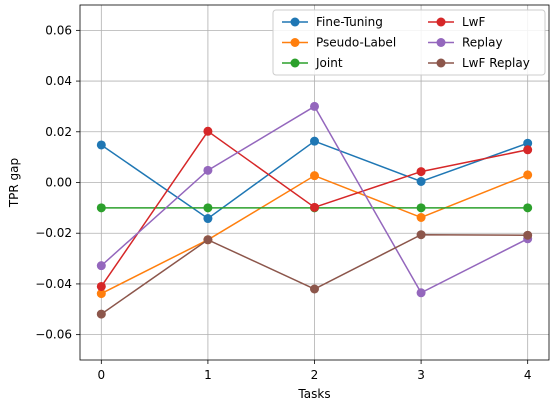 The width and height of the screenshot is (551, 404). Describe the element at coordinates (457, 22) in the screenshot. I see `legend-item: LwF` at that location.